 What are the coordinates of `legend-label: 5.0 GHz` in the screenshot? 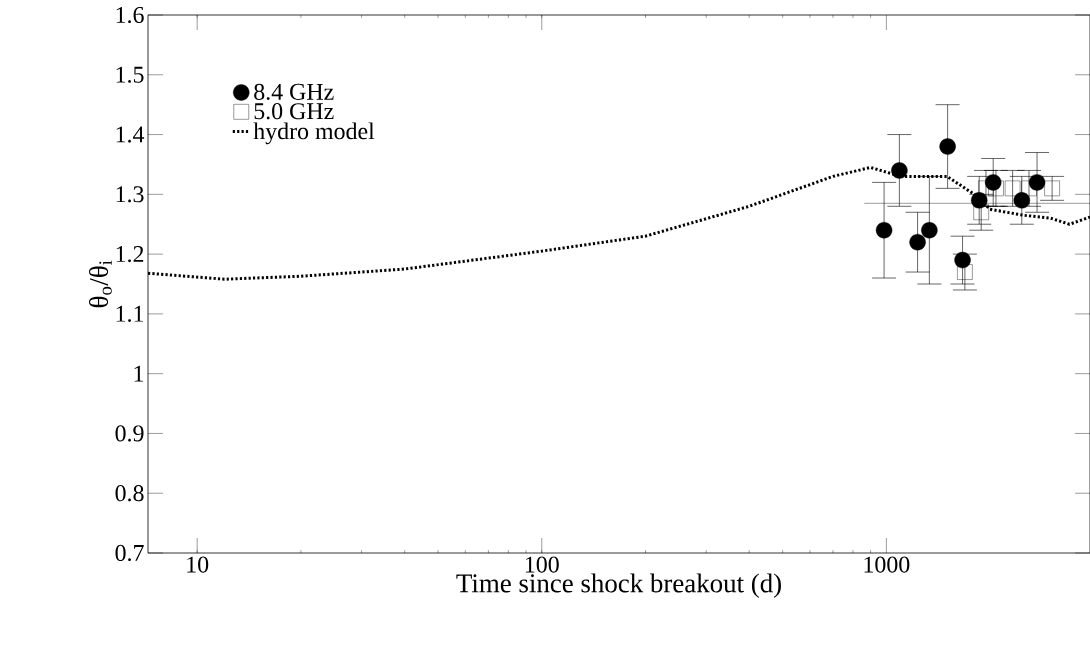 It's located at (294, 111).